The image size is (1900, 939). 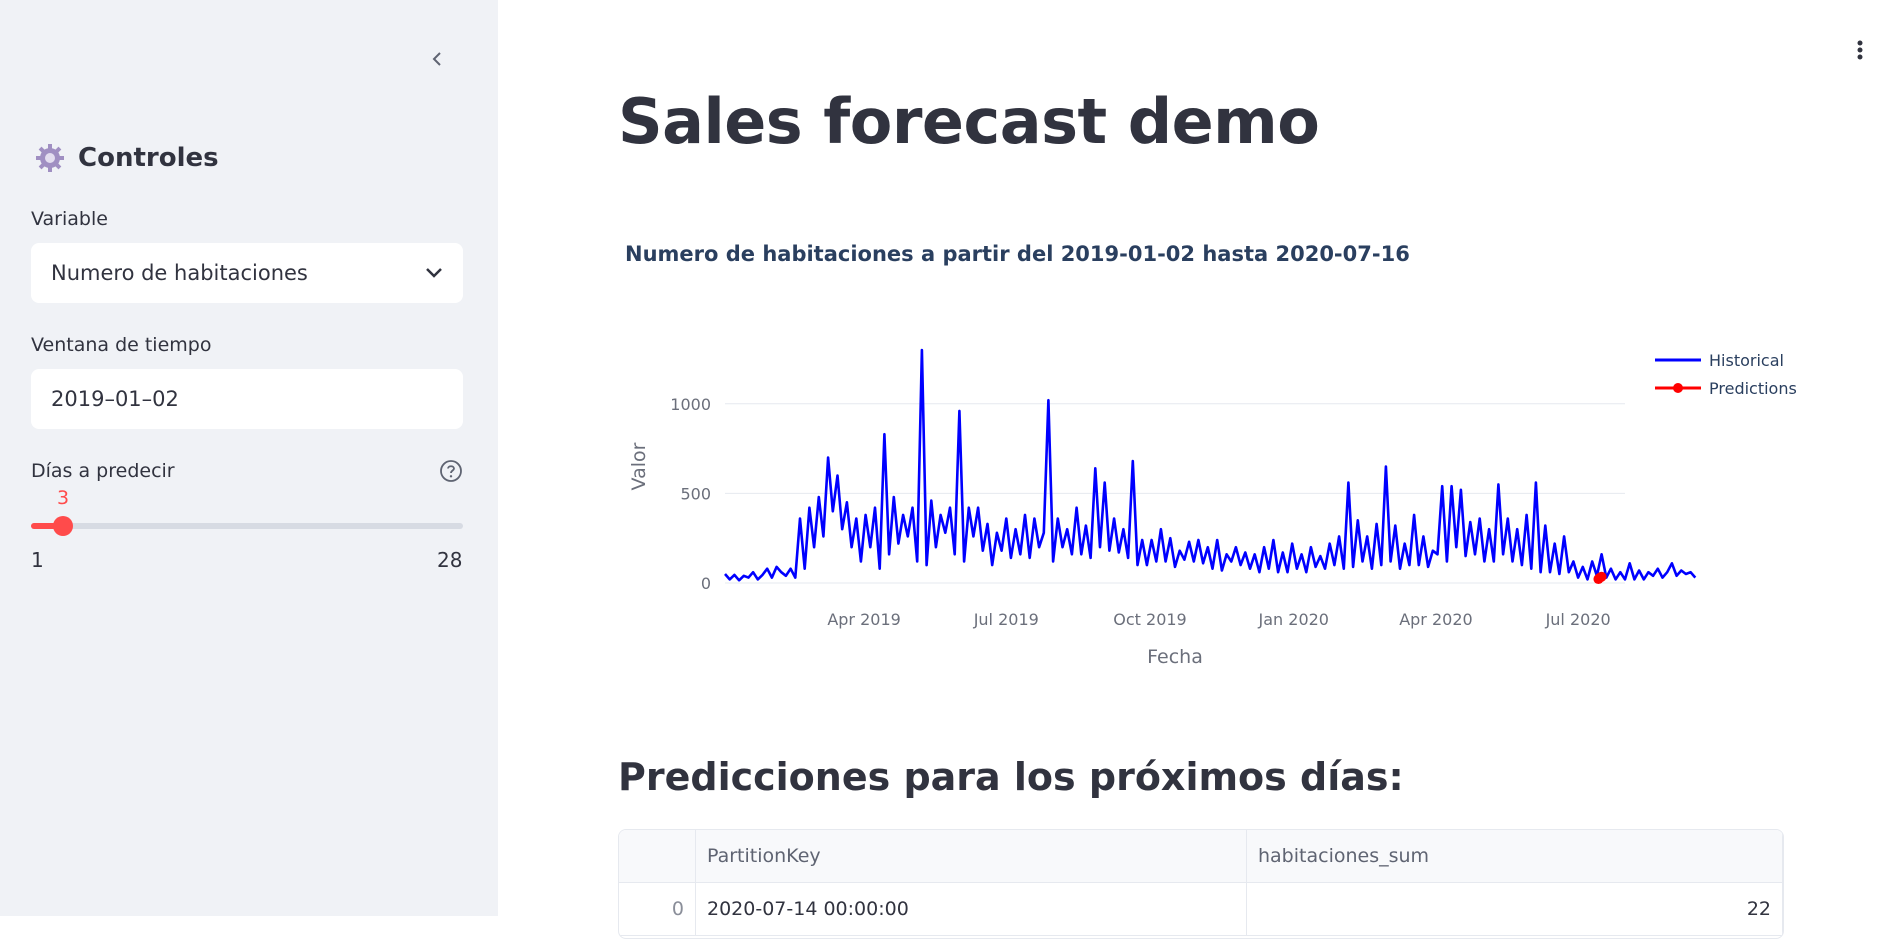 What do you see at coordinates (1149, 619) in the screenshot?
I see `x-tick-label: Oct 2019` at bounding box center [1149, 619].